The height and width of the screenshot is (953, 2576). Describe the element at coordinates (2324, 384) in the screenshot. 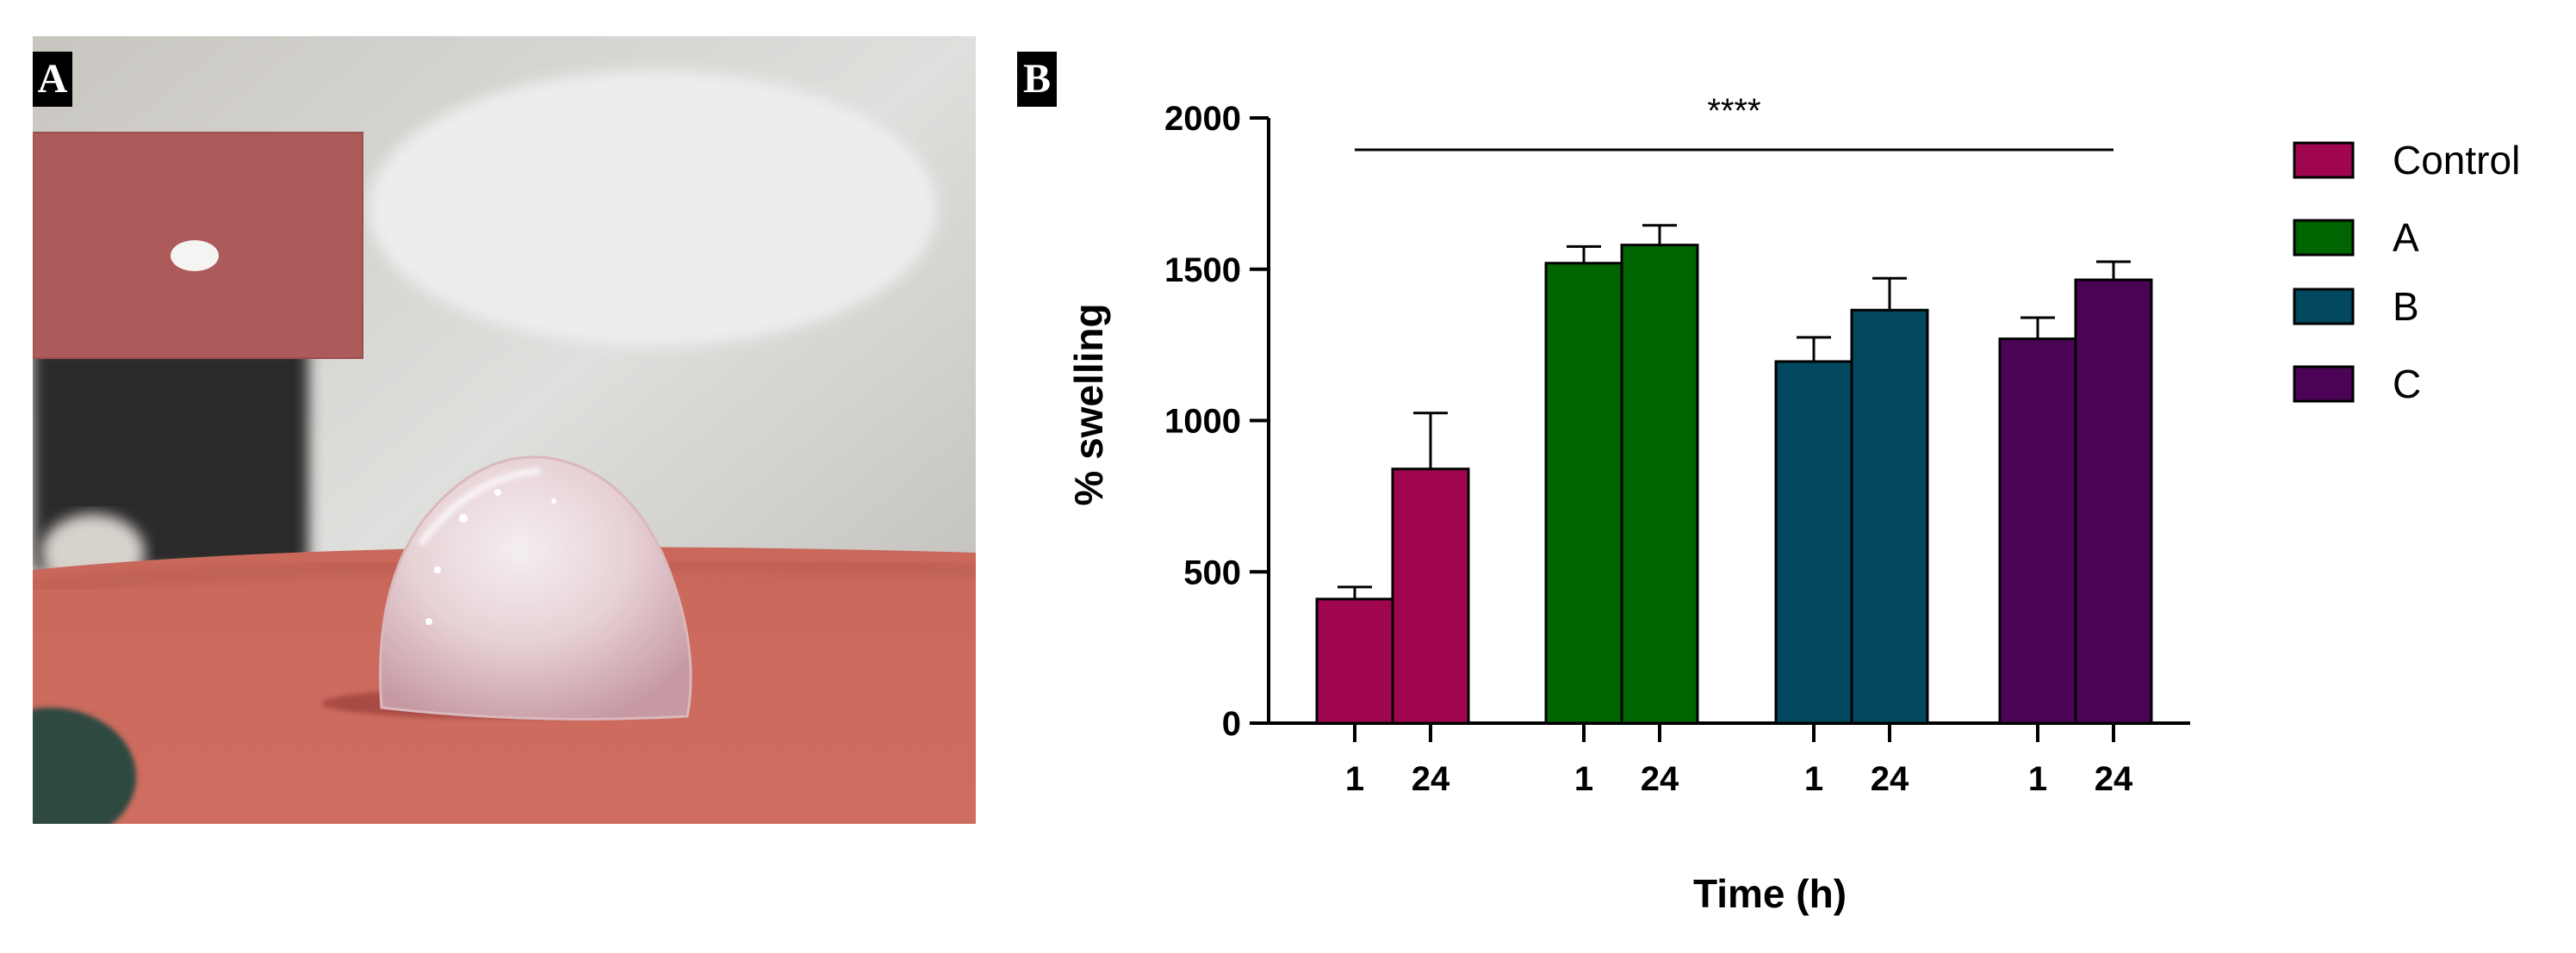

I see `legend-swatch-c` at that location.